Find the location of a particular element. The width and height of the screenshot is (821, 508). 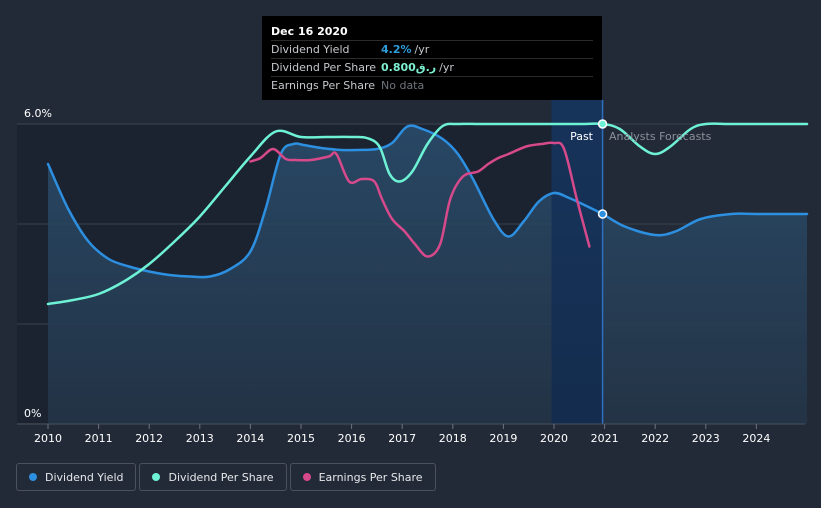

x-tick-label-2020: 2020 is located at coordinates (554, 438).